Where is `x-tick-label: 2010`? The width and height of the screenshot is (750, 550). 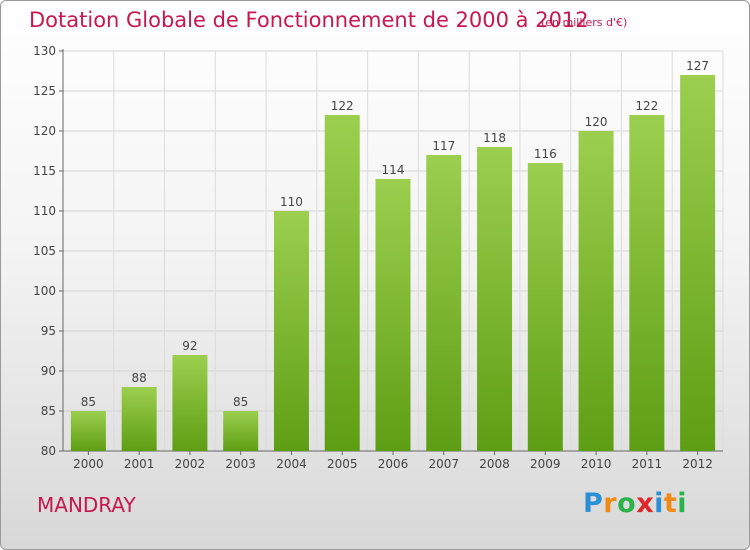 x-tick-label: 2010 is located at coordinates (596, 464).